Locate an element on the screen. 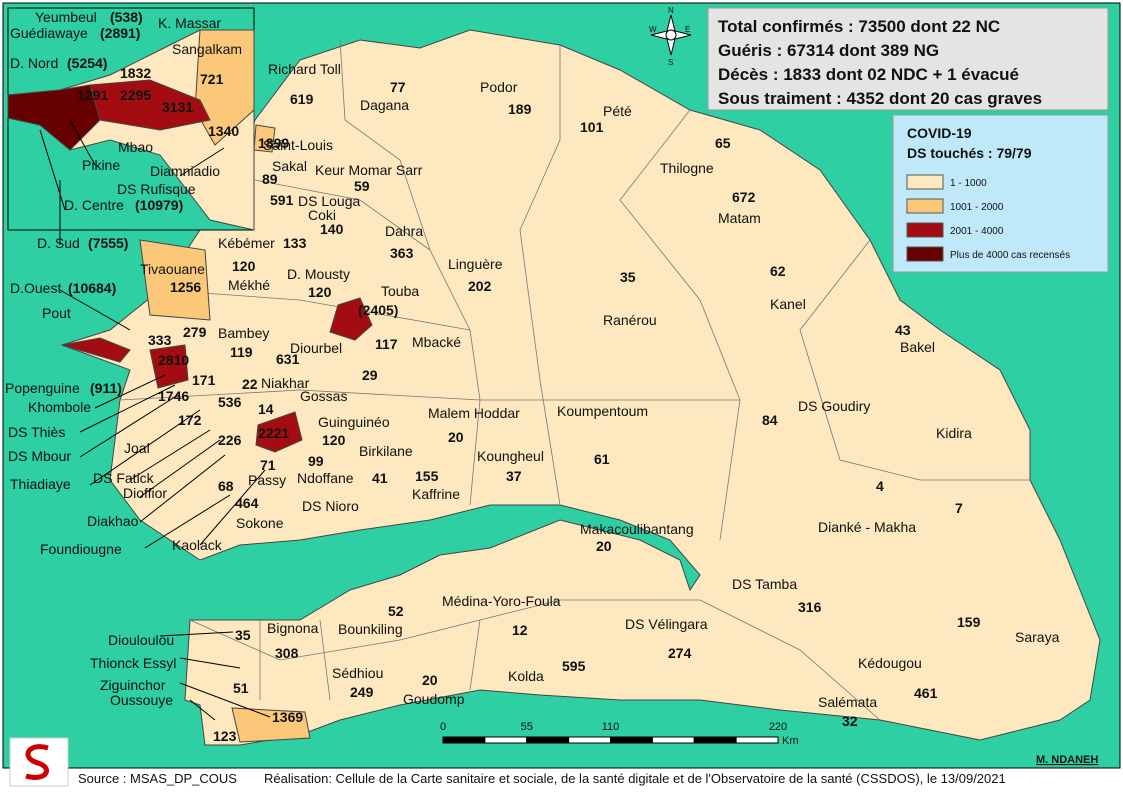 The image size is (1123, 799). case-count: 119 is located at coordinates (241, 352).